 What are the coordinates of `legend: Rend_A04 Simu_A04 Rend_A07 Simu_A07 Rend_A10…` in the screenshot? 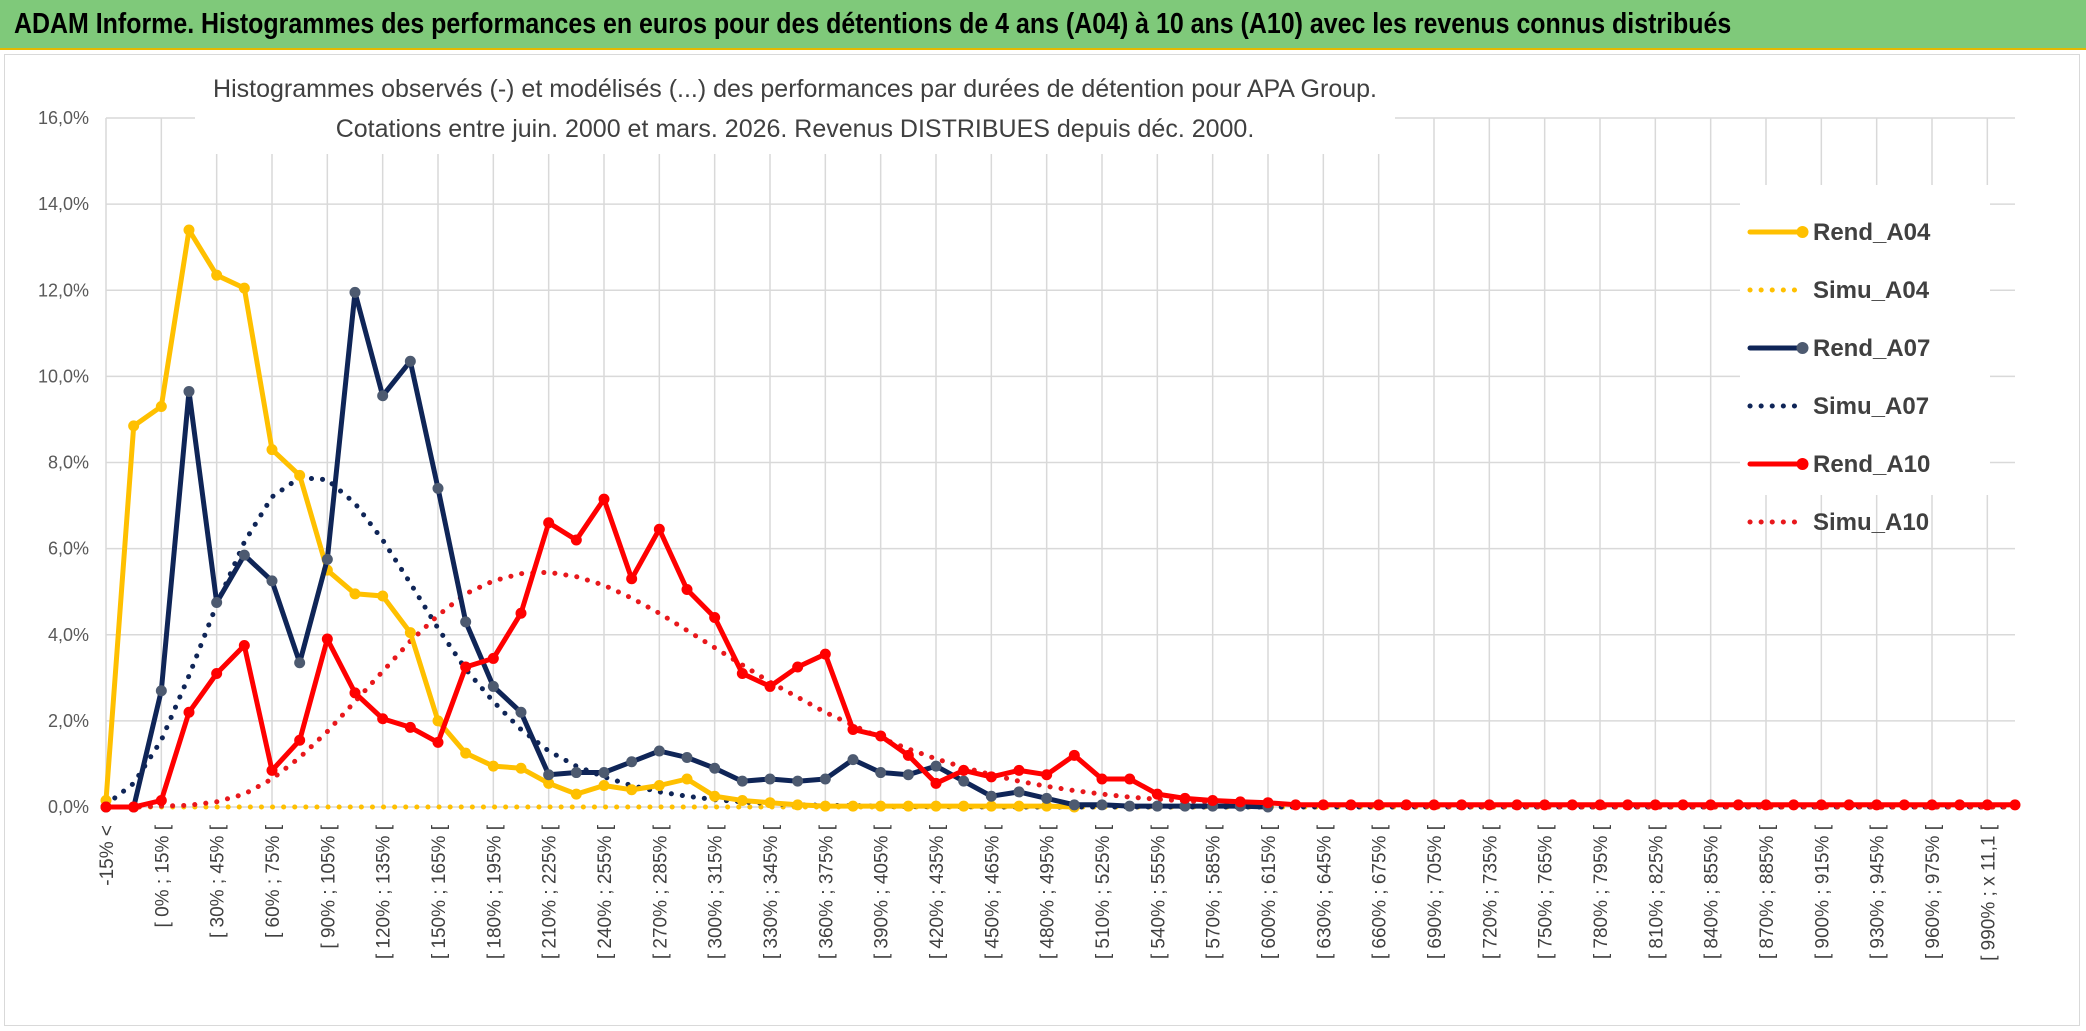 It's located at (1865, 360).